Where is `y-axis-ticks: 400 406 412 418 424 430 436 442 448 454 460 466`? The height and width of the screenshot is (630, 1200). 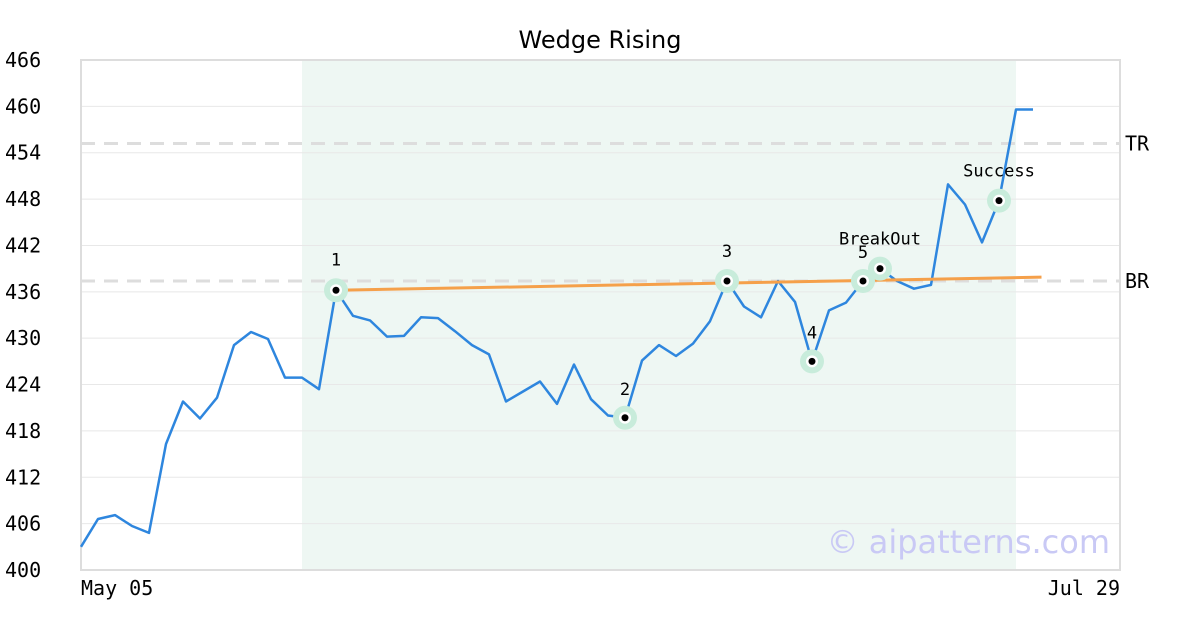 y-axis-ticks: 400 406 412 418 424 430 436 442 448 454 460 466 is located at coordinates (23, 315).